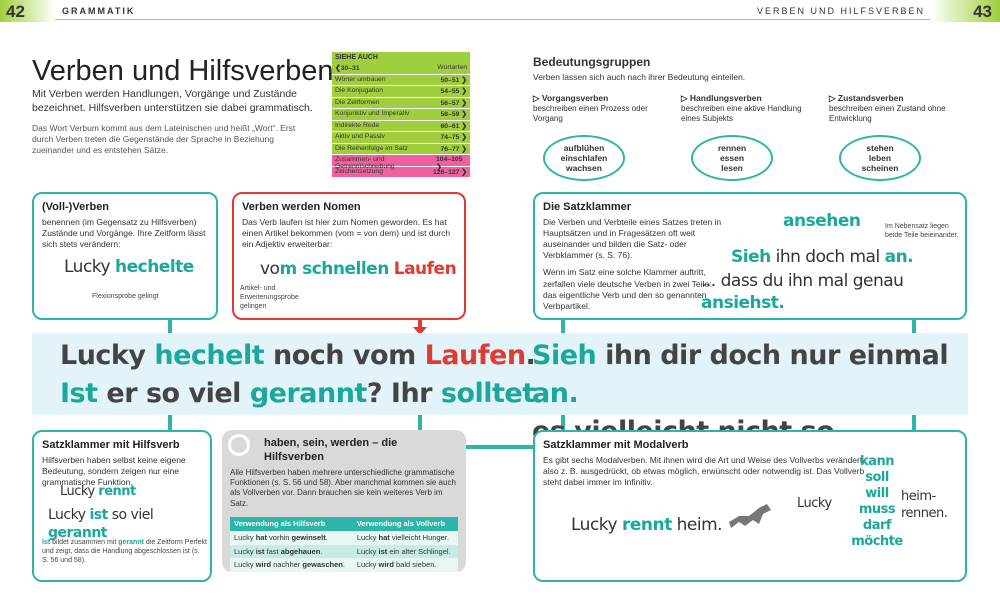  What do you see at coordinates (269, 298) in the screenshot?
I see `note: Artikel- und Erweiterungsprobe gelingen` at bounding box center [269, 298].